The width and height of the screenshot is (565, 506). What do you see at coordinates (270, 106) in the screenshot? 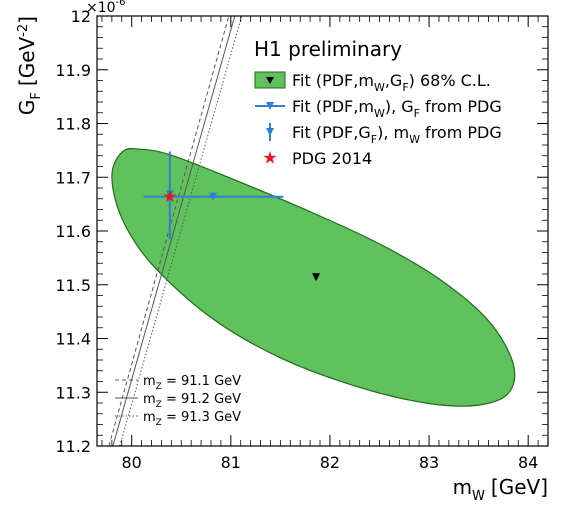
I see `legend-key-fit-mw-marker` at bounding box center [270, 106].